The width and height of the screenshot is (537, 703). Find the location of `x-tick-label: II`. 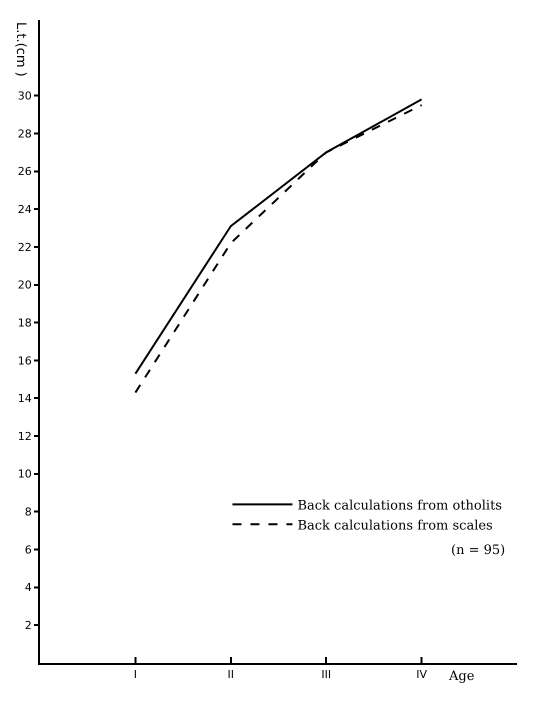

x-tick-label: II is located at coordinates (231, 675).